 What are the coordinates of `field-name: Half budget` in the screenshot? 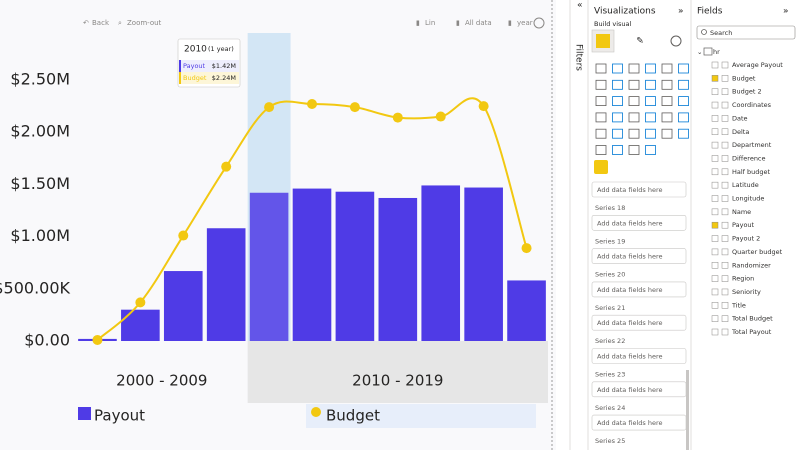 It's located at (751, 172).